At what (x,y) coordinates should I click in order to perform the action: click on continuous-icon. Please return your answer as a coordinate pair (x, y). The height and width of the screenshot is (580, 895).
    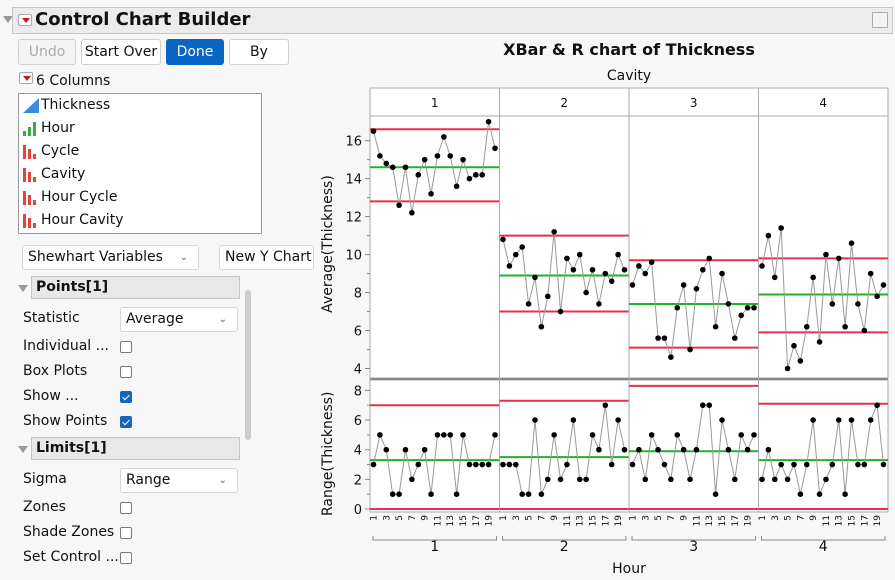
    Looking at the image, I should click on (31, 105).